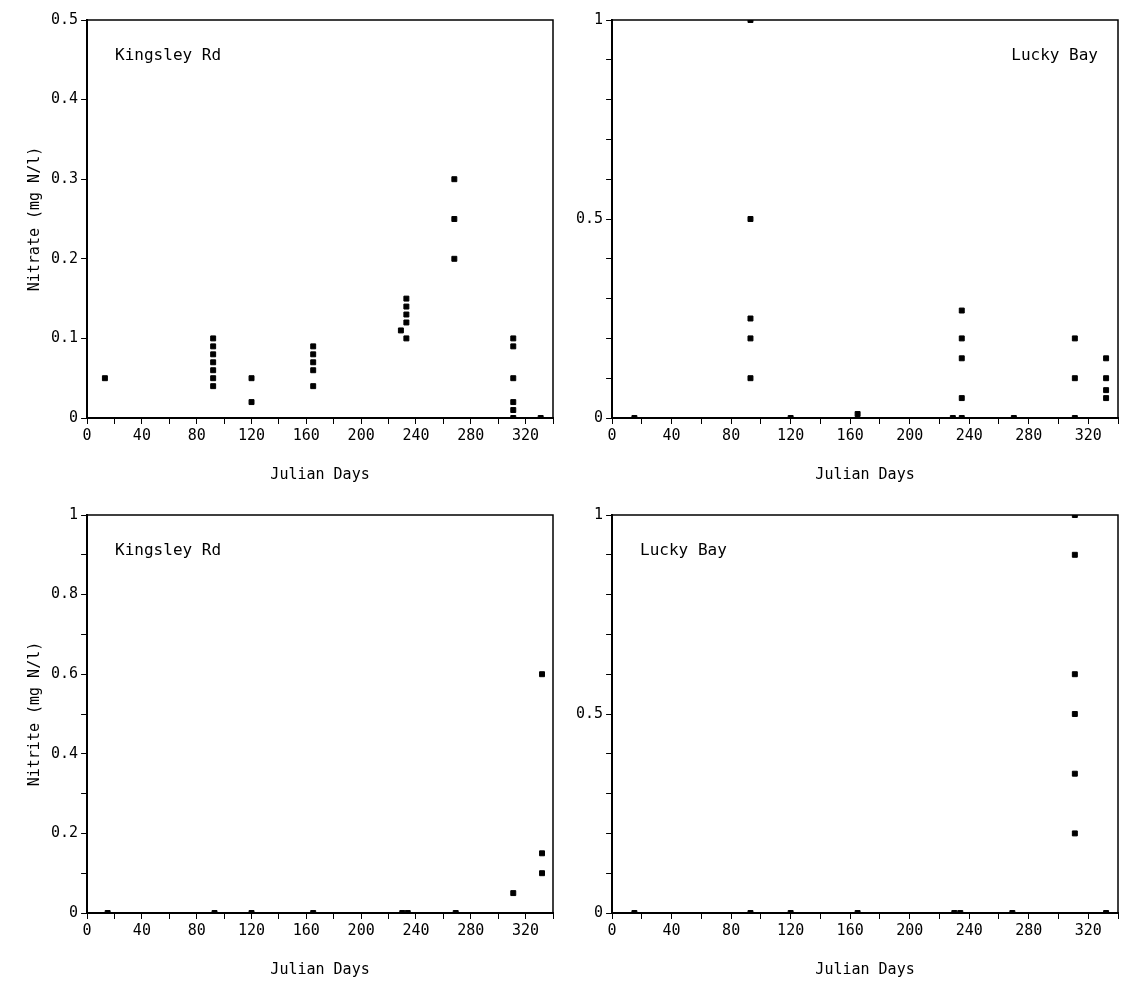 This screenshot has height=999, width=1130. What do you see at coordinates (65, 593) in the screenshot?
I see `y-tick-label: 0.8` at bounding box center [65, 593].